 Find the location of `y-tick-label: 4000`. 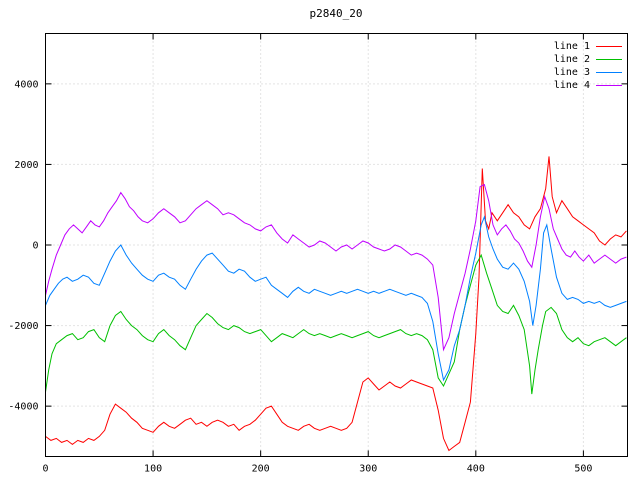

y-tick-label: 4000 is located at coordinates (26, 84).